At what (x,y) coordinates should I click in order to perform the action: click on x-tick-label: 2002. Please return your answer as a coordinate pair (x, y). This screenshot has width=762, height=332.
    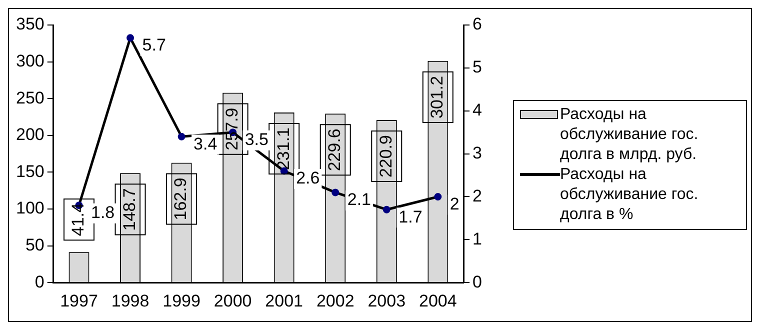
    Looking at the image, I should click on (335, 300).